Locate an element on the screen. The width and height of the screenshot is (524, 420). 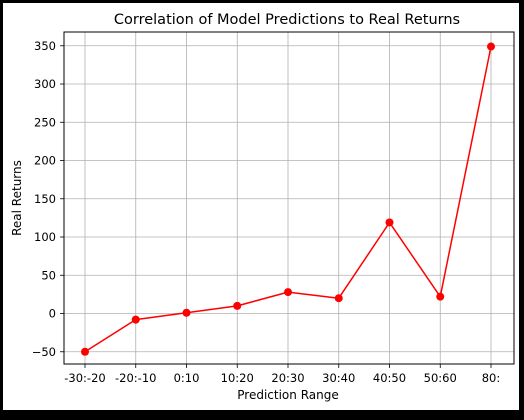
y-tick-label: 100 is located at coordinates (45, 237).